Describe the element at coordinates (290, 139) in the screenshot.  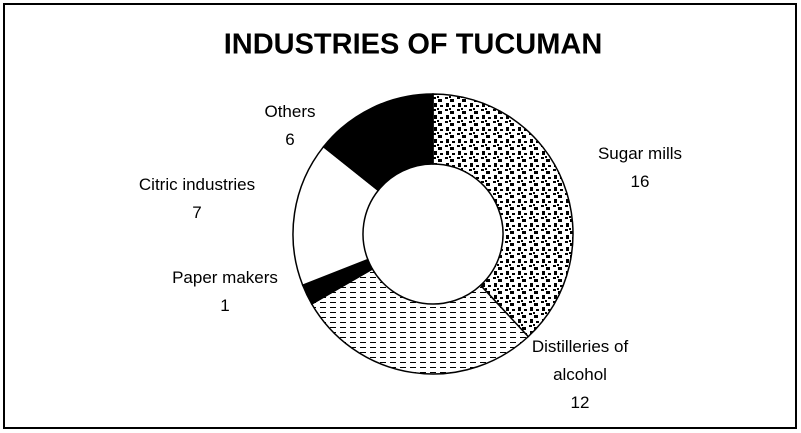
I see `slice-value: 6` at that location.